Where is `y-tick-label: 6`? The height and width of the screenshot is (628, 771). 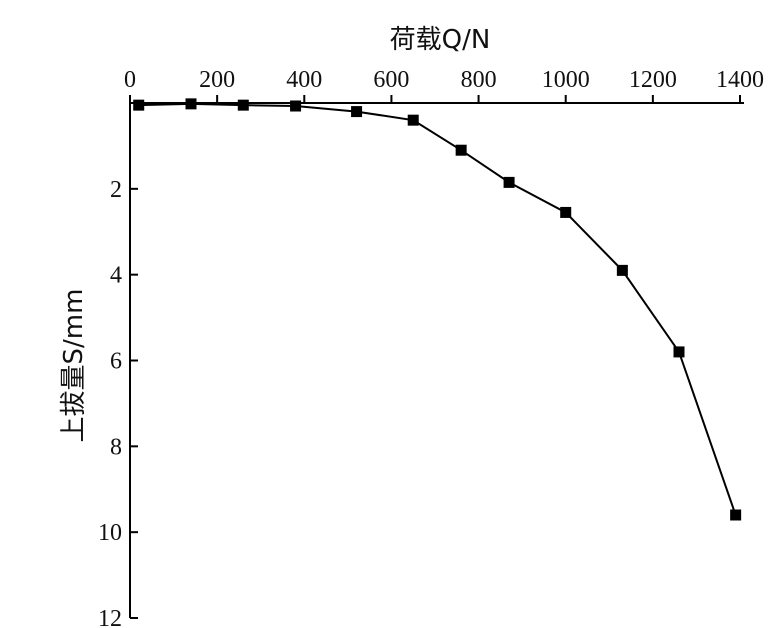 y-tick-label: 6 is located at coordinates (116, 362).